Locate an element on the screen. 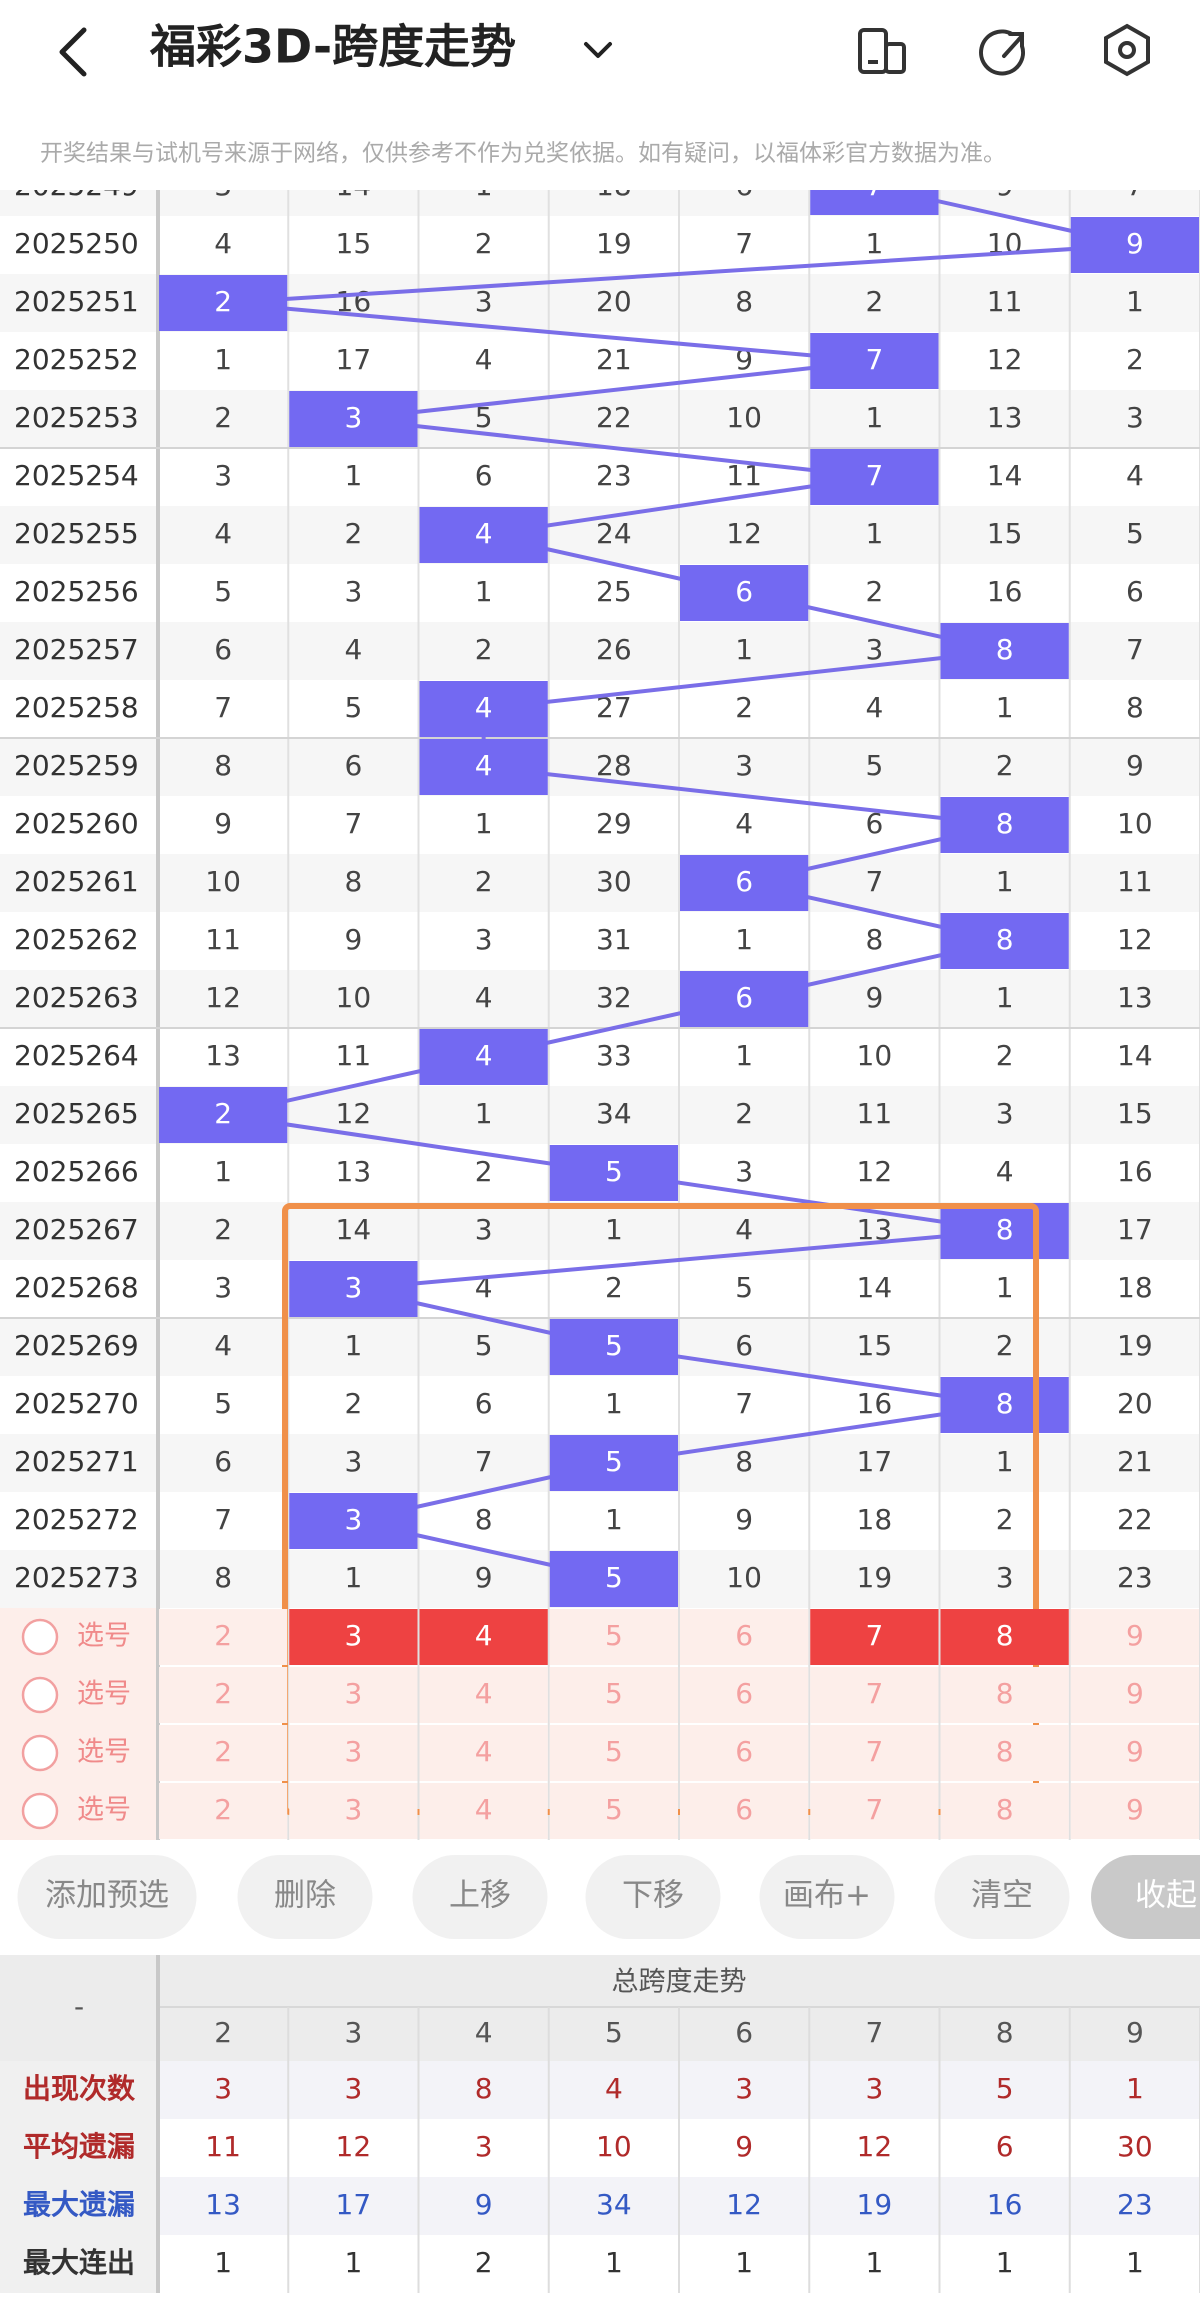 This screenshot has width=1200, height=2300. miss-count: 22 is located at coordinates (614, 417).